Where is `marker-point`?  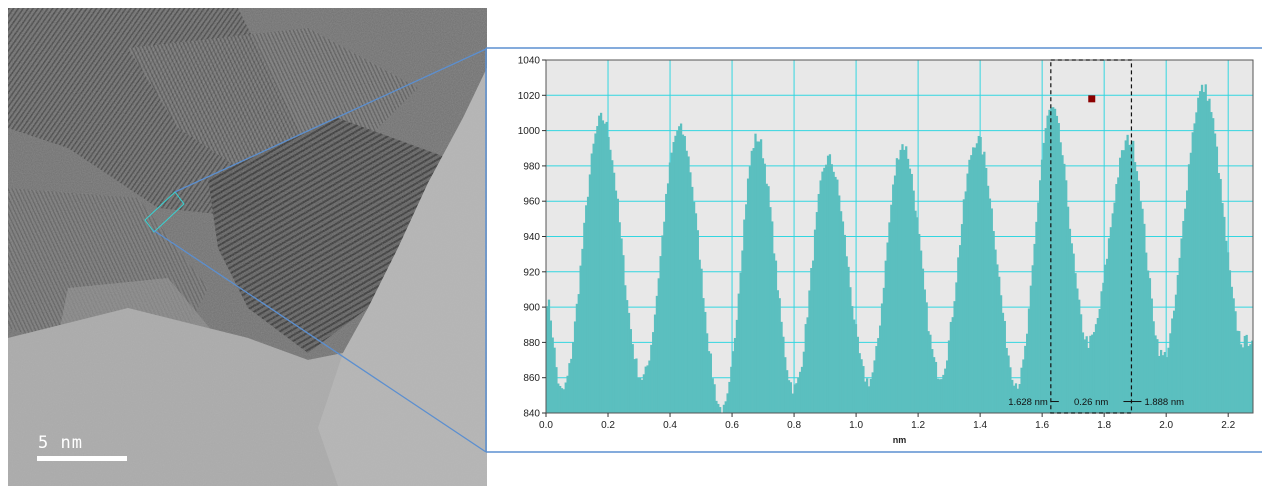 marker-point is located at coordinates (1092, 99).